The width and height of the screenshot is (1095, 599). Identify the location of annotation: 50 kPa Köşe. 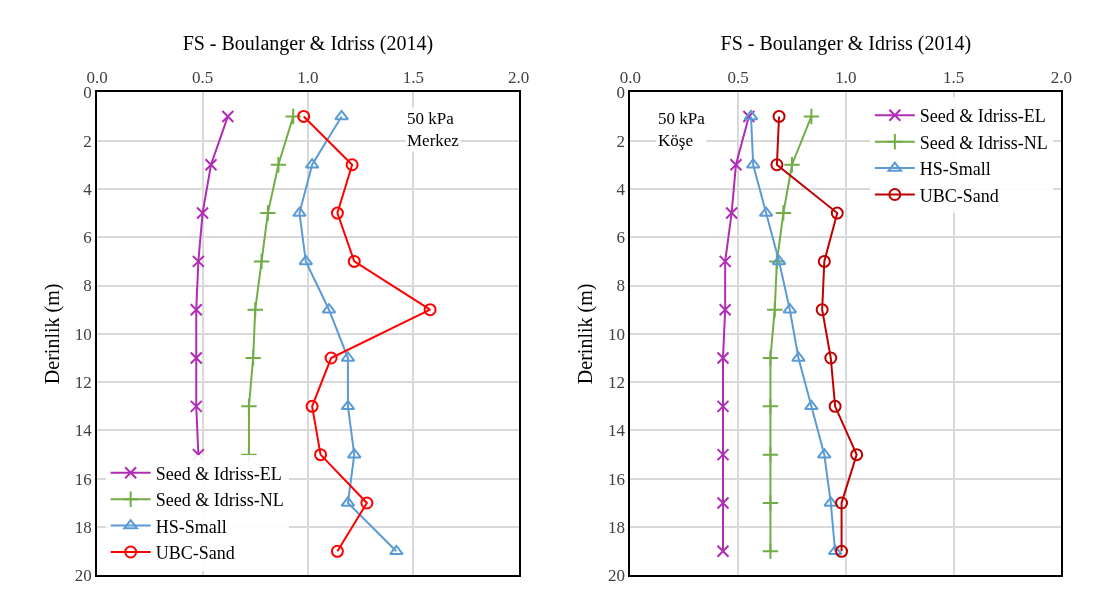
(682, 130).